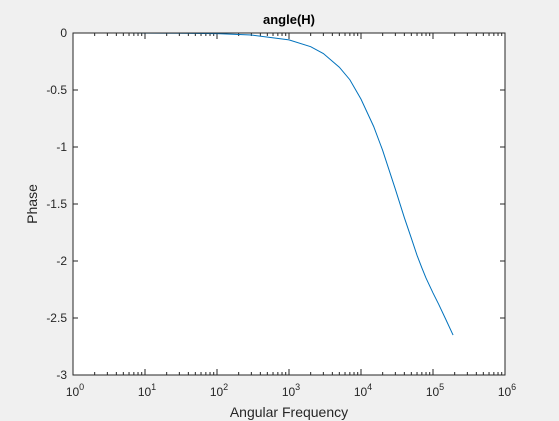  What do you see at coordinates (56, 90) in the screenshot?
I see `y-tick-label: -0.5` at bounding box center [56, 90].